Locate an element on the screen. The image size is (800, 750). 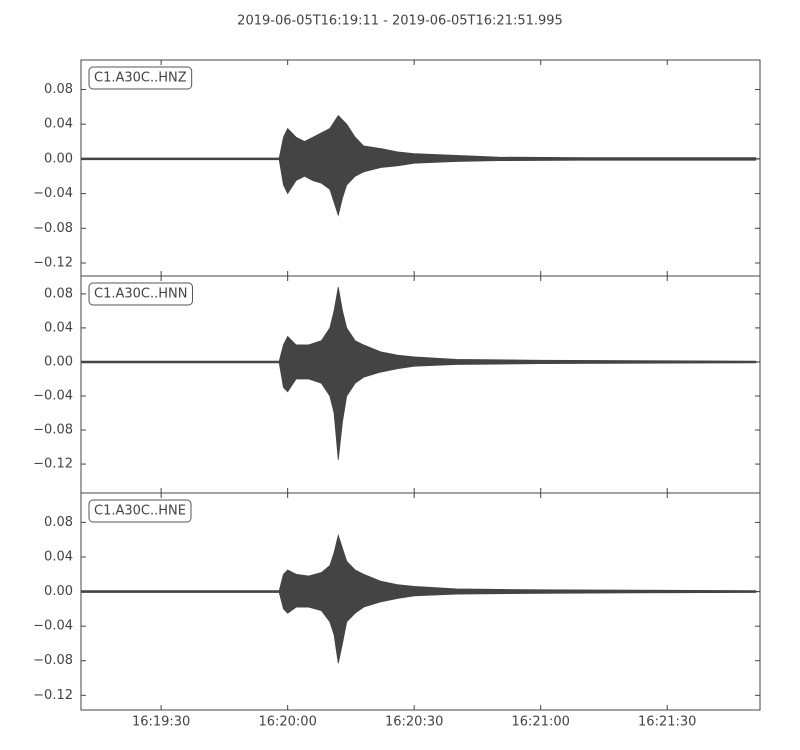
x-tick-label: 16:21:30 is located at coordinates (667, 722).